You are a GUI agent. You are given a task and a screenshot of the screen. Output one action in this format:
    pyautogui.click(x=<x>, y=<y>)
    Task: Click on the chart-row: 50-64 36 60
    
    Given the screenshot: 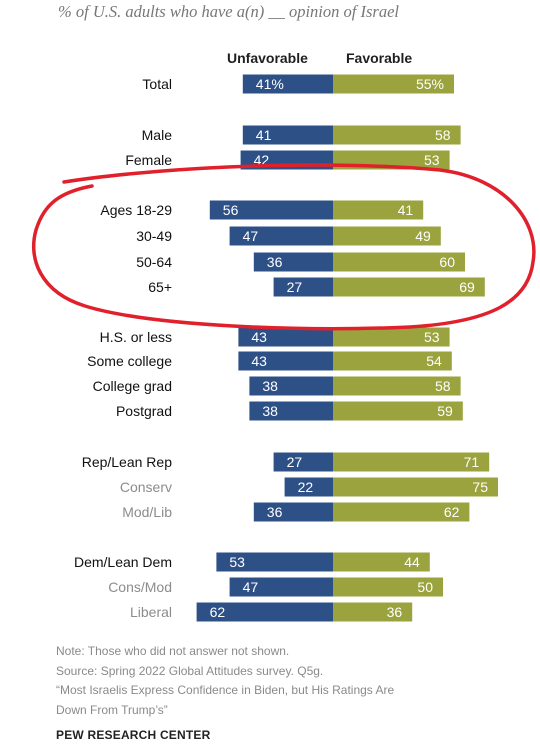 What is the action you would take?
    pyautogui.click(x=300, y=262)
    